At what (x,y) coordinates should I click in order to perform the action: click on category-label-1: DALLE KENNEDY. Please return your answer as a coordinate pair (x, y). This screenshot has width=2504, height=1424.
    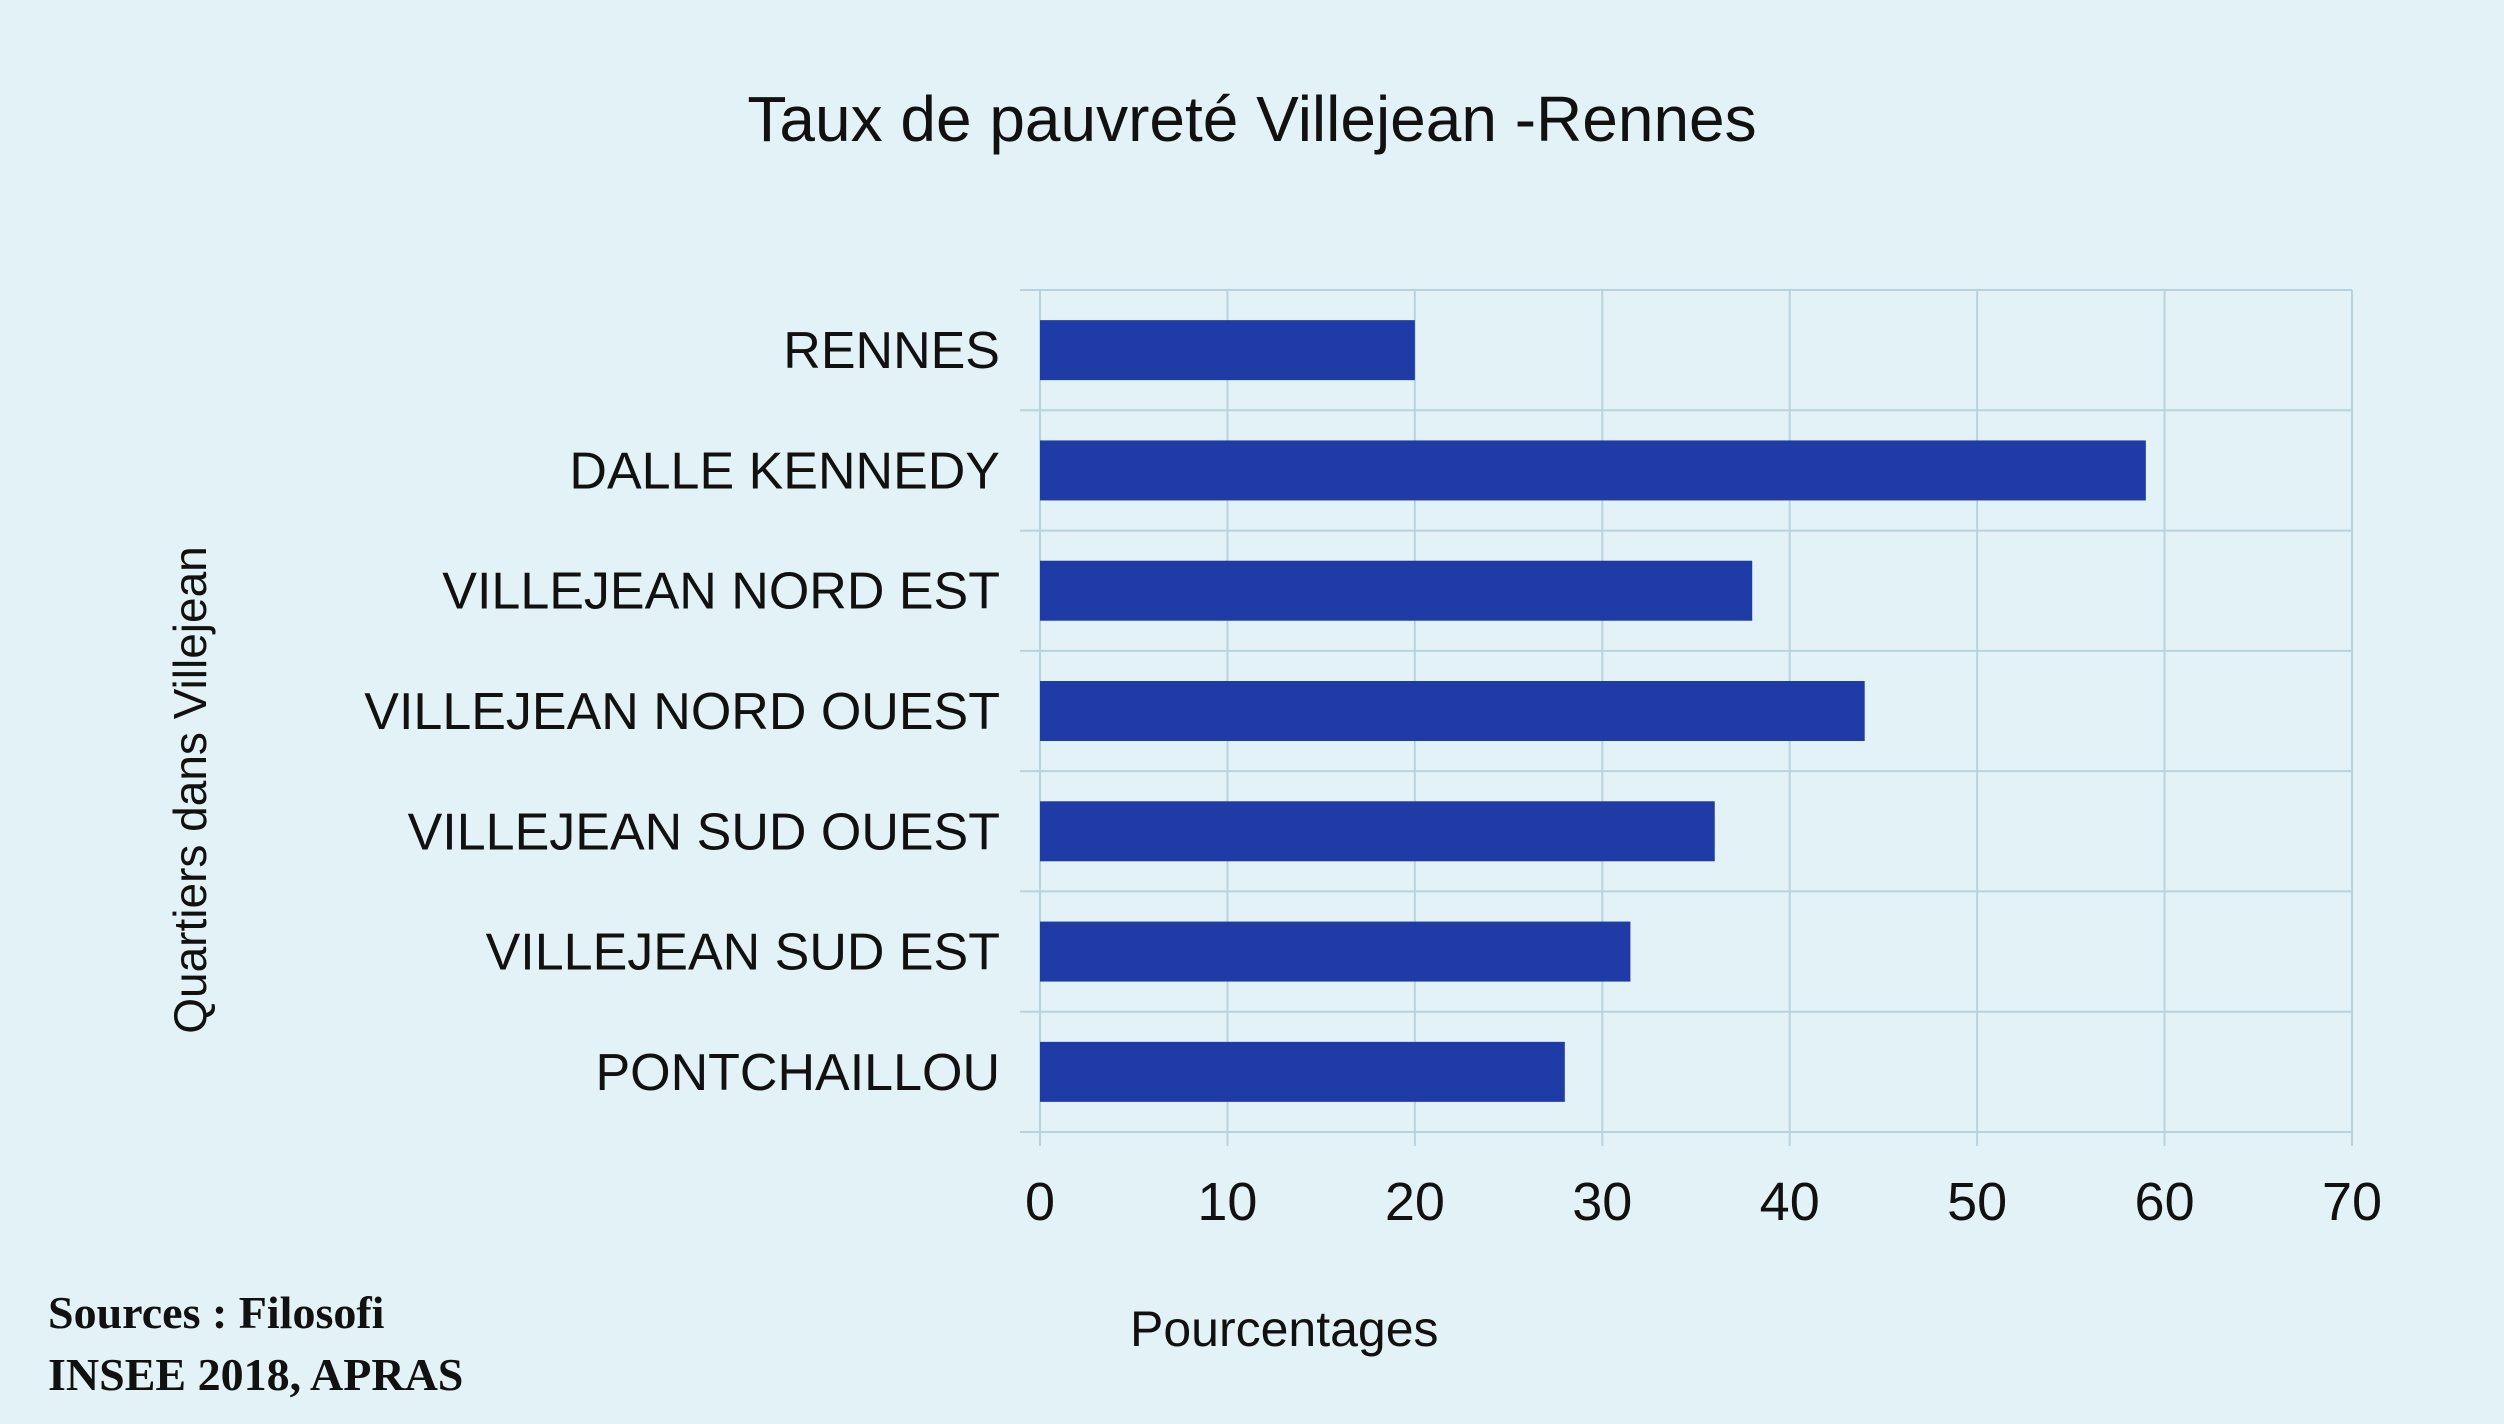
    Looking at the image, I should click on (784, 471).